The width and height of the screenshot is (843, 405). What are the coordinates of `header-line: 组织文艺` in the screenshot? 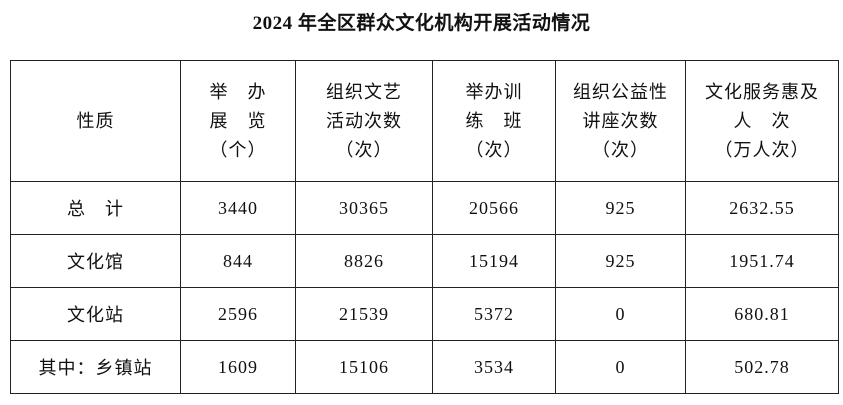 It's located at (364, 91).